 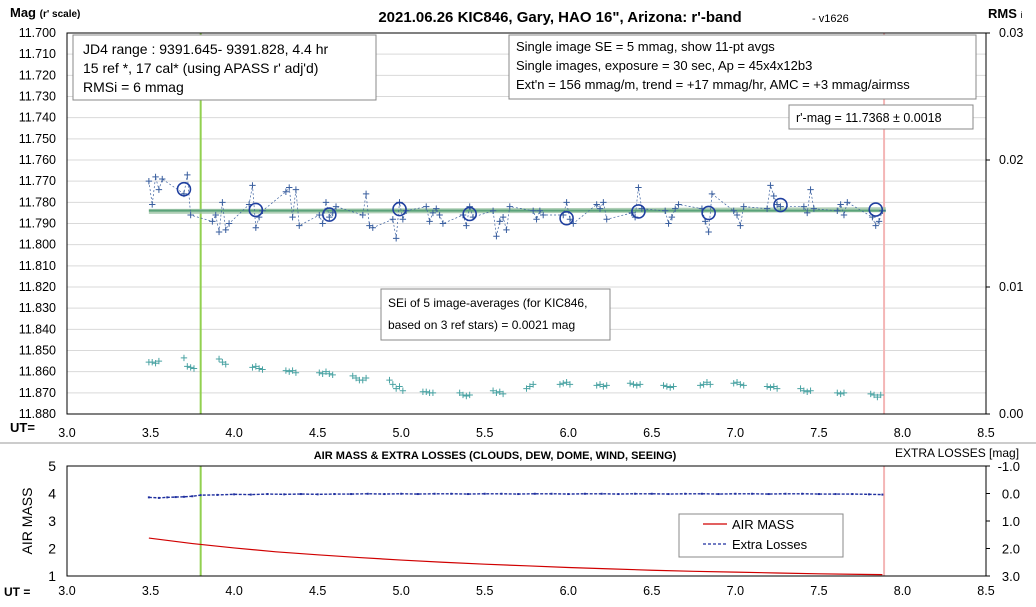 I want to click on y2-axis-title: RMS i, so click(x=1005, y=13).